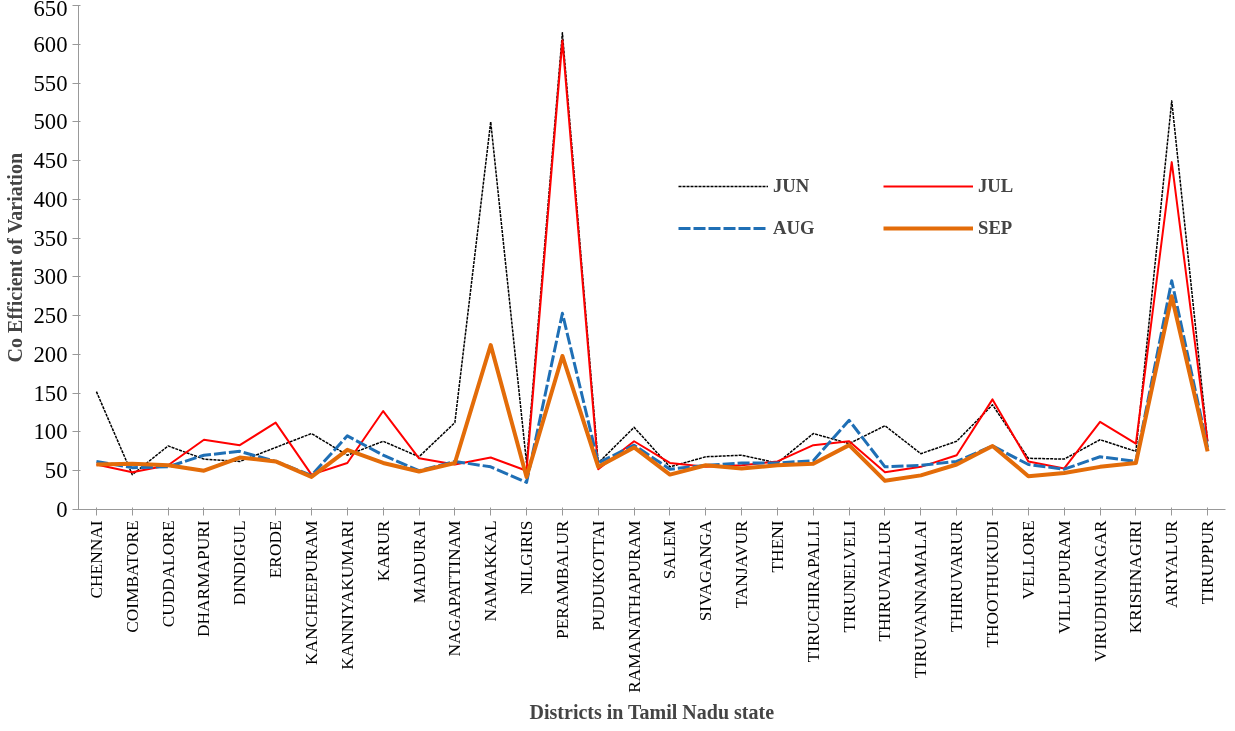  I want to click on x-tick-label: PUDUKOTTAI, so click(598, 575).